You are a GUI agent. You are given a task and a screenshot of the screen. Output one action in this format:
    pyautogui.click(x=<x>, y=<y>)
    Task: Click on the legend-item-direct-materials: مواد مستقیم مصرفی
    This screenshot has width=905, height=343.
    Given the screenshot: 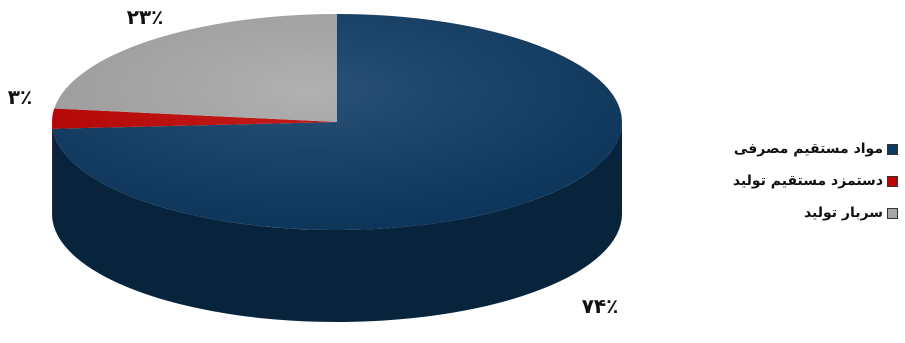 What is the action you would take?
    pyautogui.click(x=813, y=149)
    